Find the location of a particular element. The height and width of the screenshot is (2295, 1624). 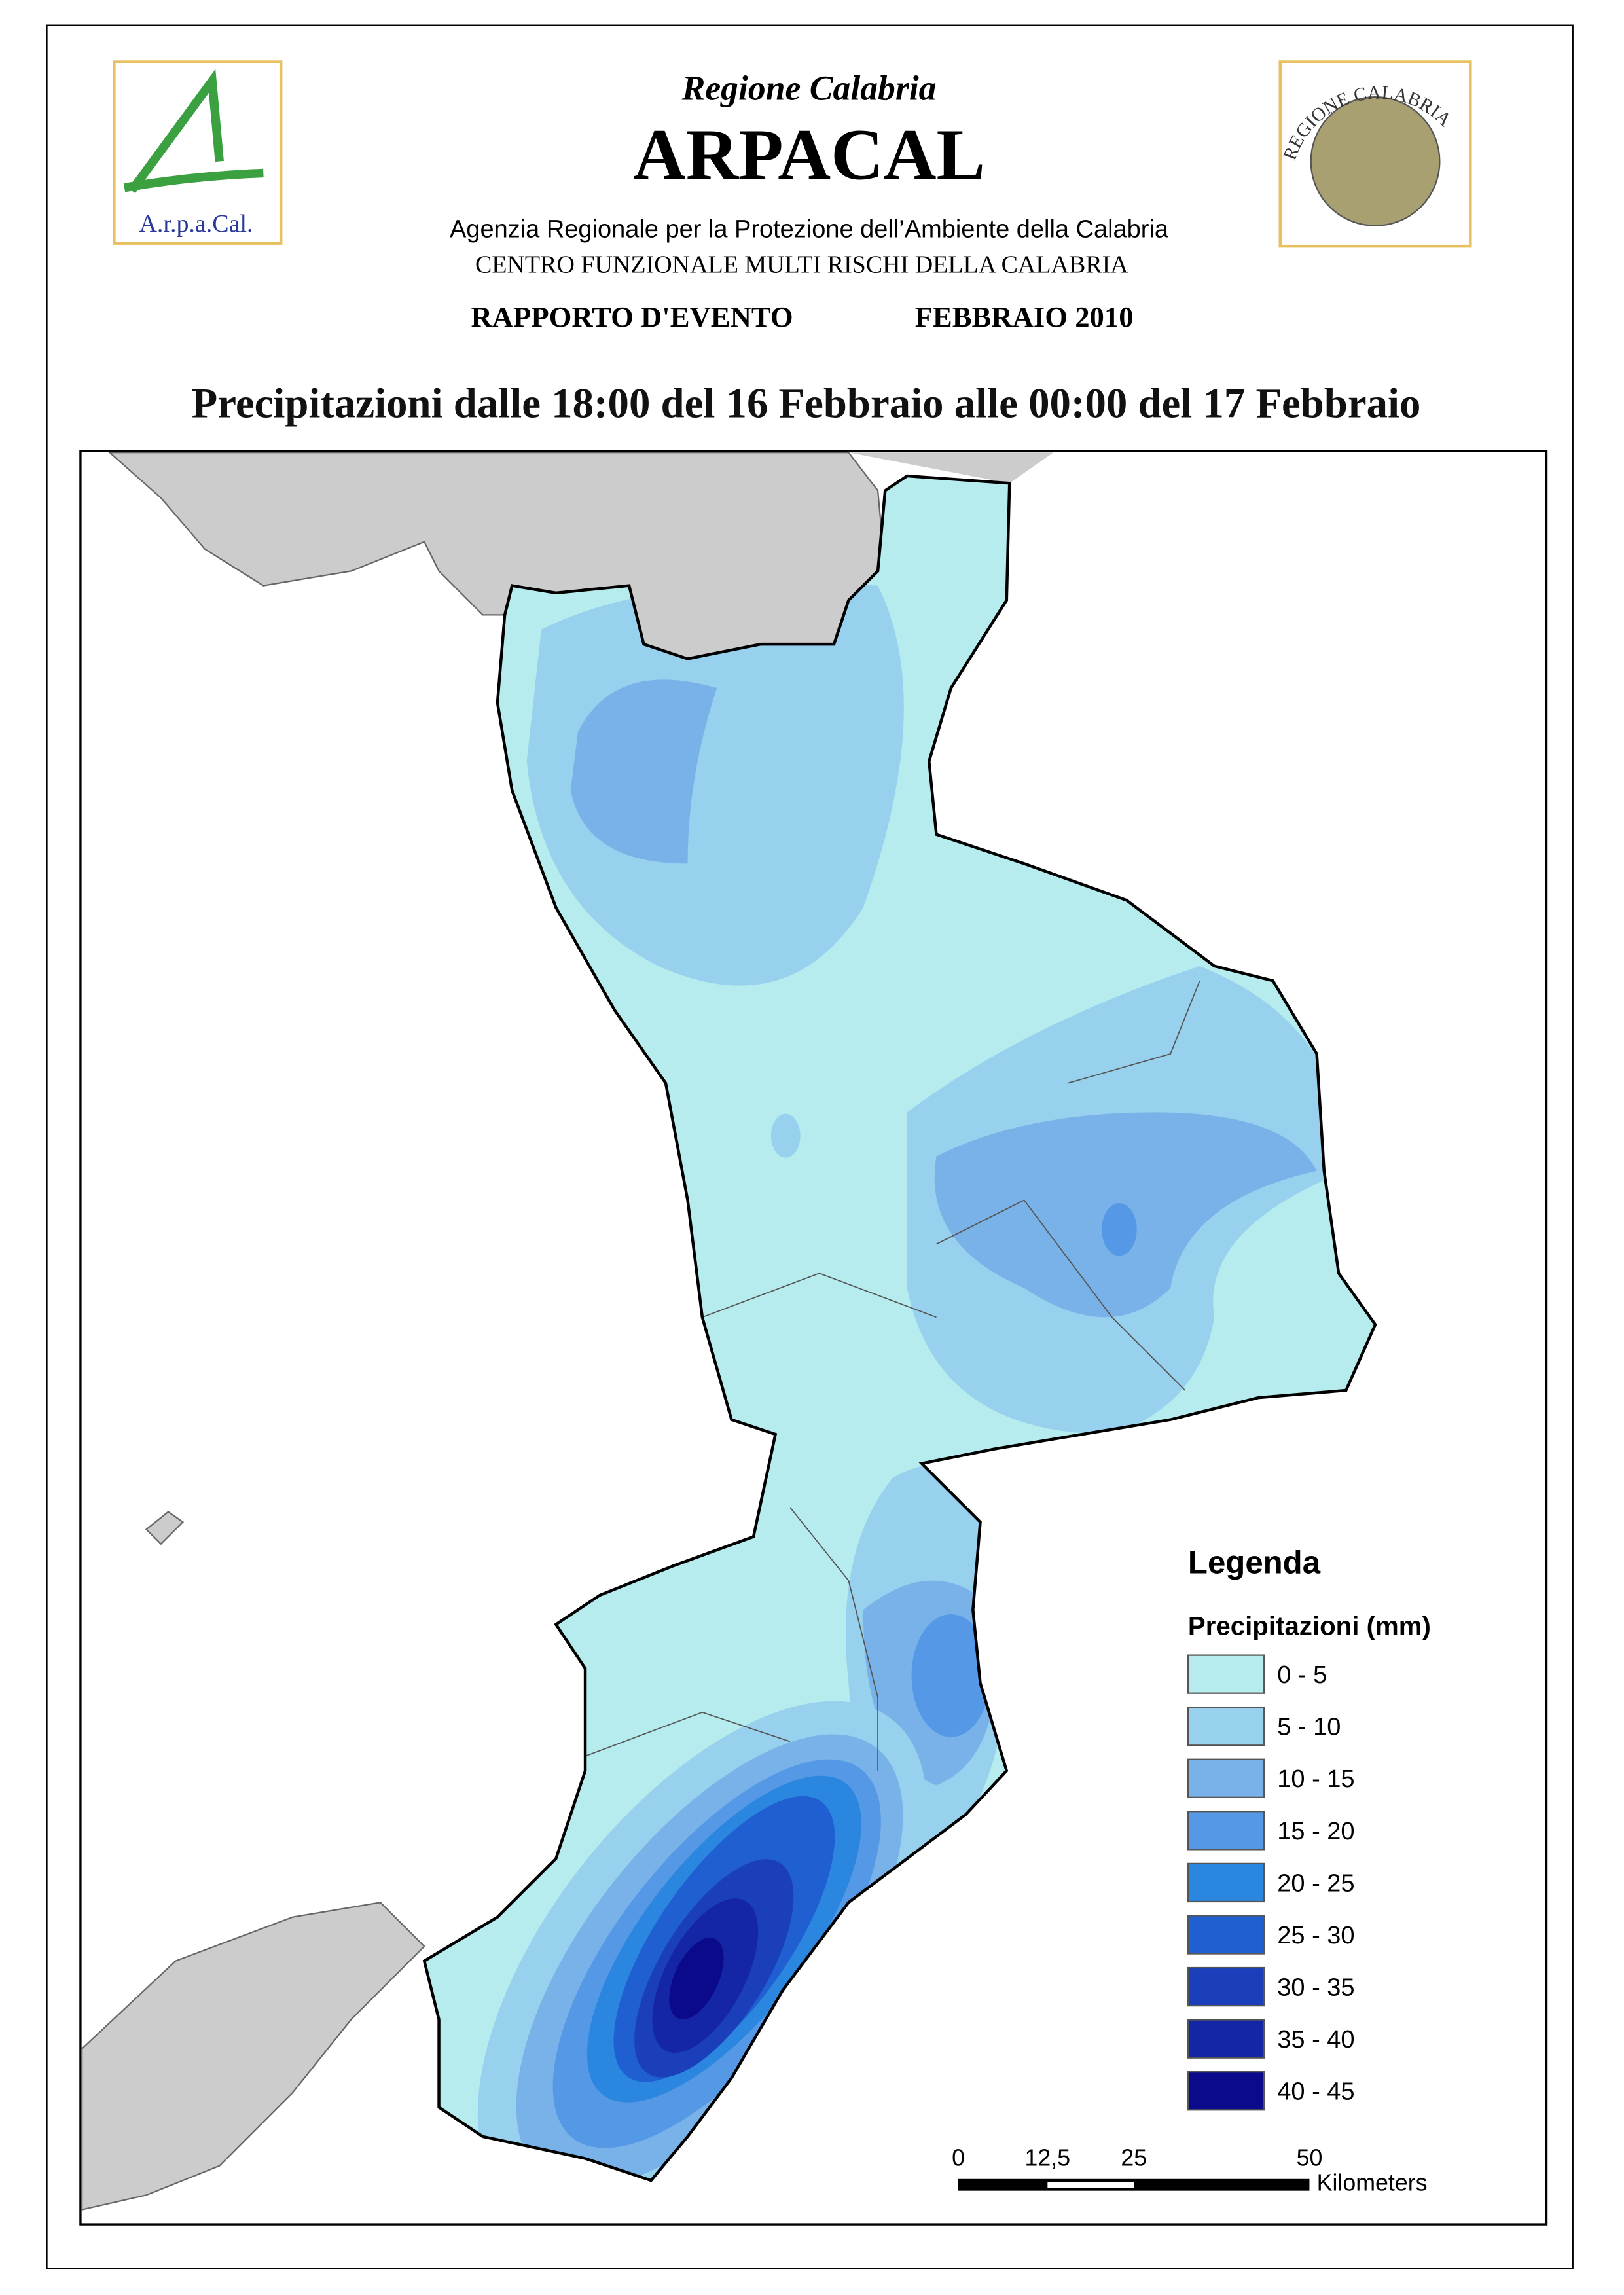

scale-tick-label: 12,5 is located at coordinates (1048, 2158).